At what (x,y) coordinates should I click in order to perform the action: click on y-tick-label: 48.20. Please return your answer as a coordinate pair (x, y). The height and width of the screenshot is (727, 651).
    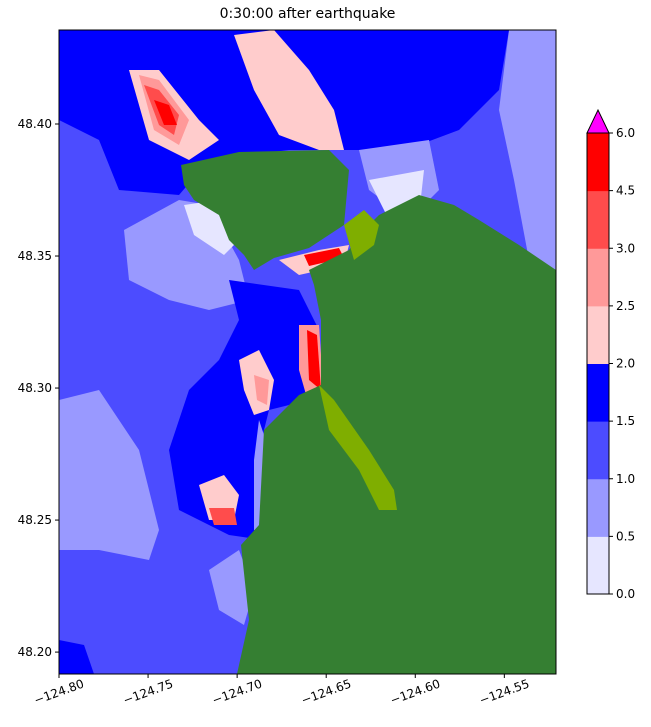
    Looking at the image, I should click on (35, 652).